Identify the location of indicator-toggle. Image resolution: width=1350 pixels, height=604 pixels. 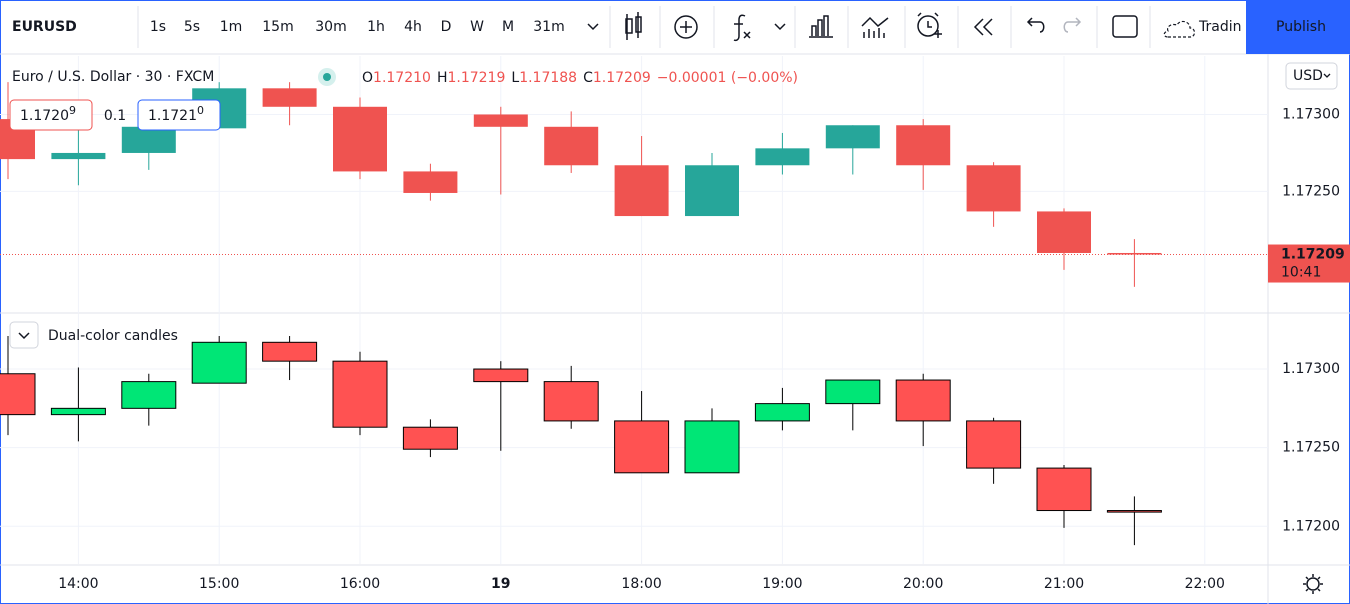
(24, 335).